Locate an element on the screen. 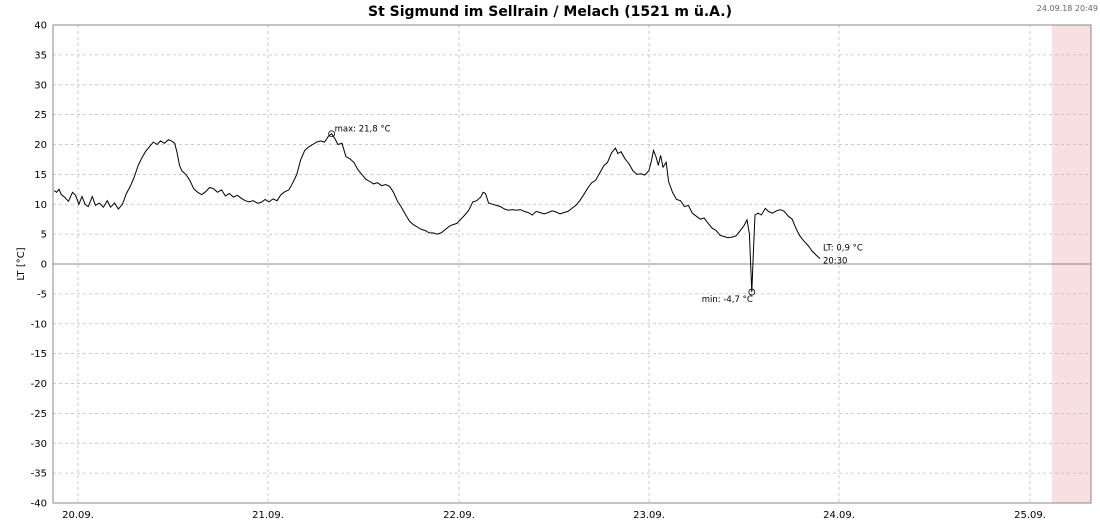 This screenshot has width=1100, height=529. y-tick-label: 35 is located at coordinates (40, 55).